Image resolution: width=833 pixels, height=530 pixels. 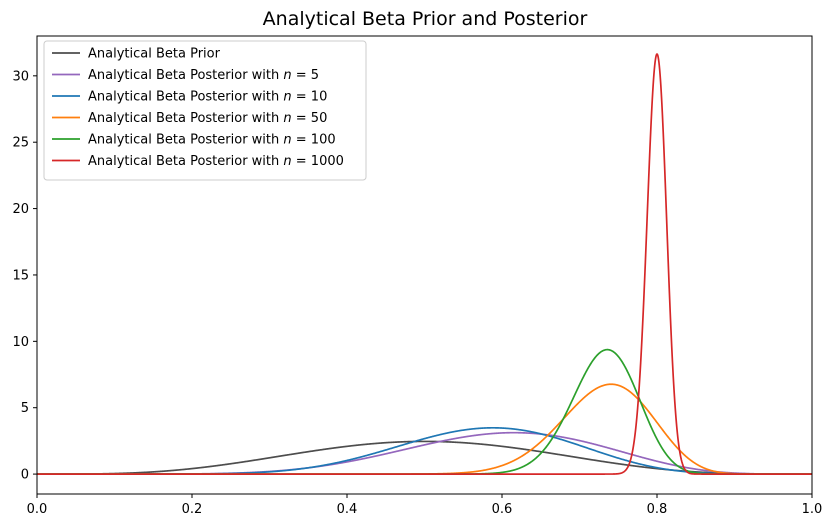 What do you see at coordinates (20, 342) in the screenshot?
I see `y-tick-label-2: 10` at bounding box center [20, 342].